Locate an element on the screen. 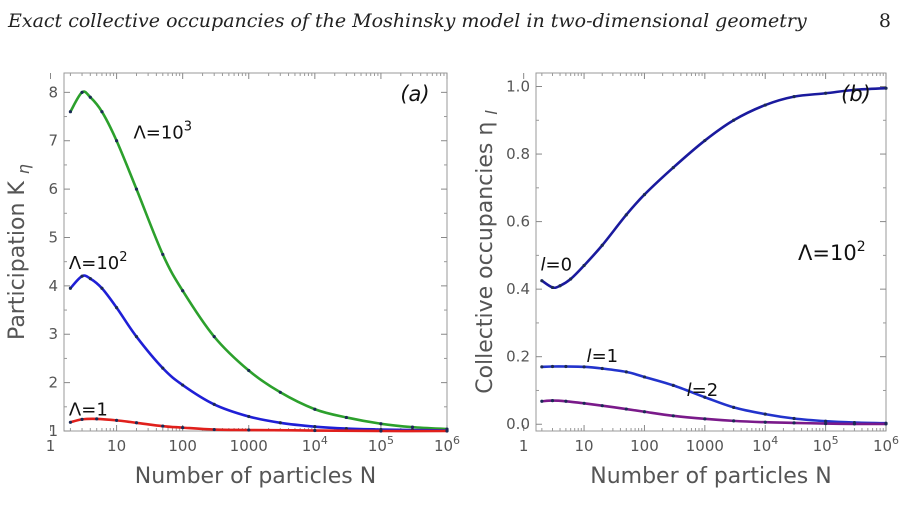 This screenshot has height=508, width=901. y-tick-label: 6 is located at coordinates (53, 189).